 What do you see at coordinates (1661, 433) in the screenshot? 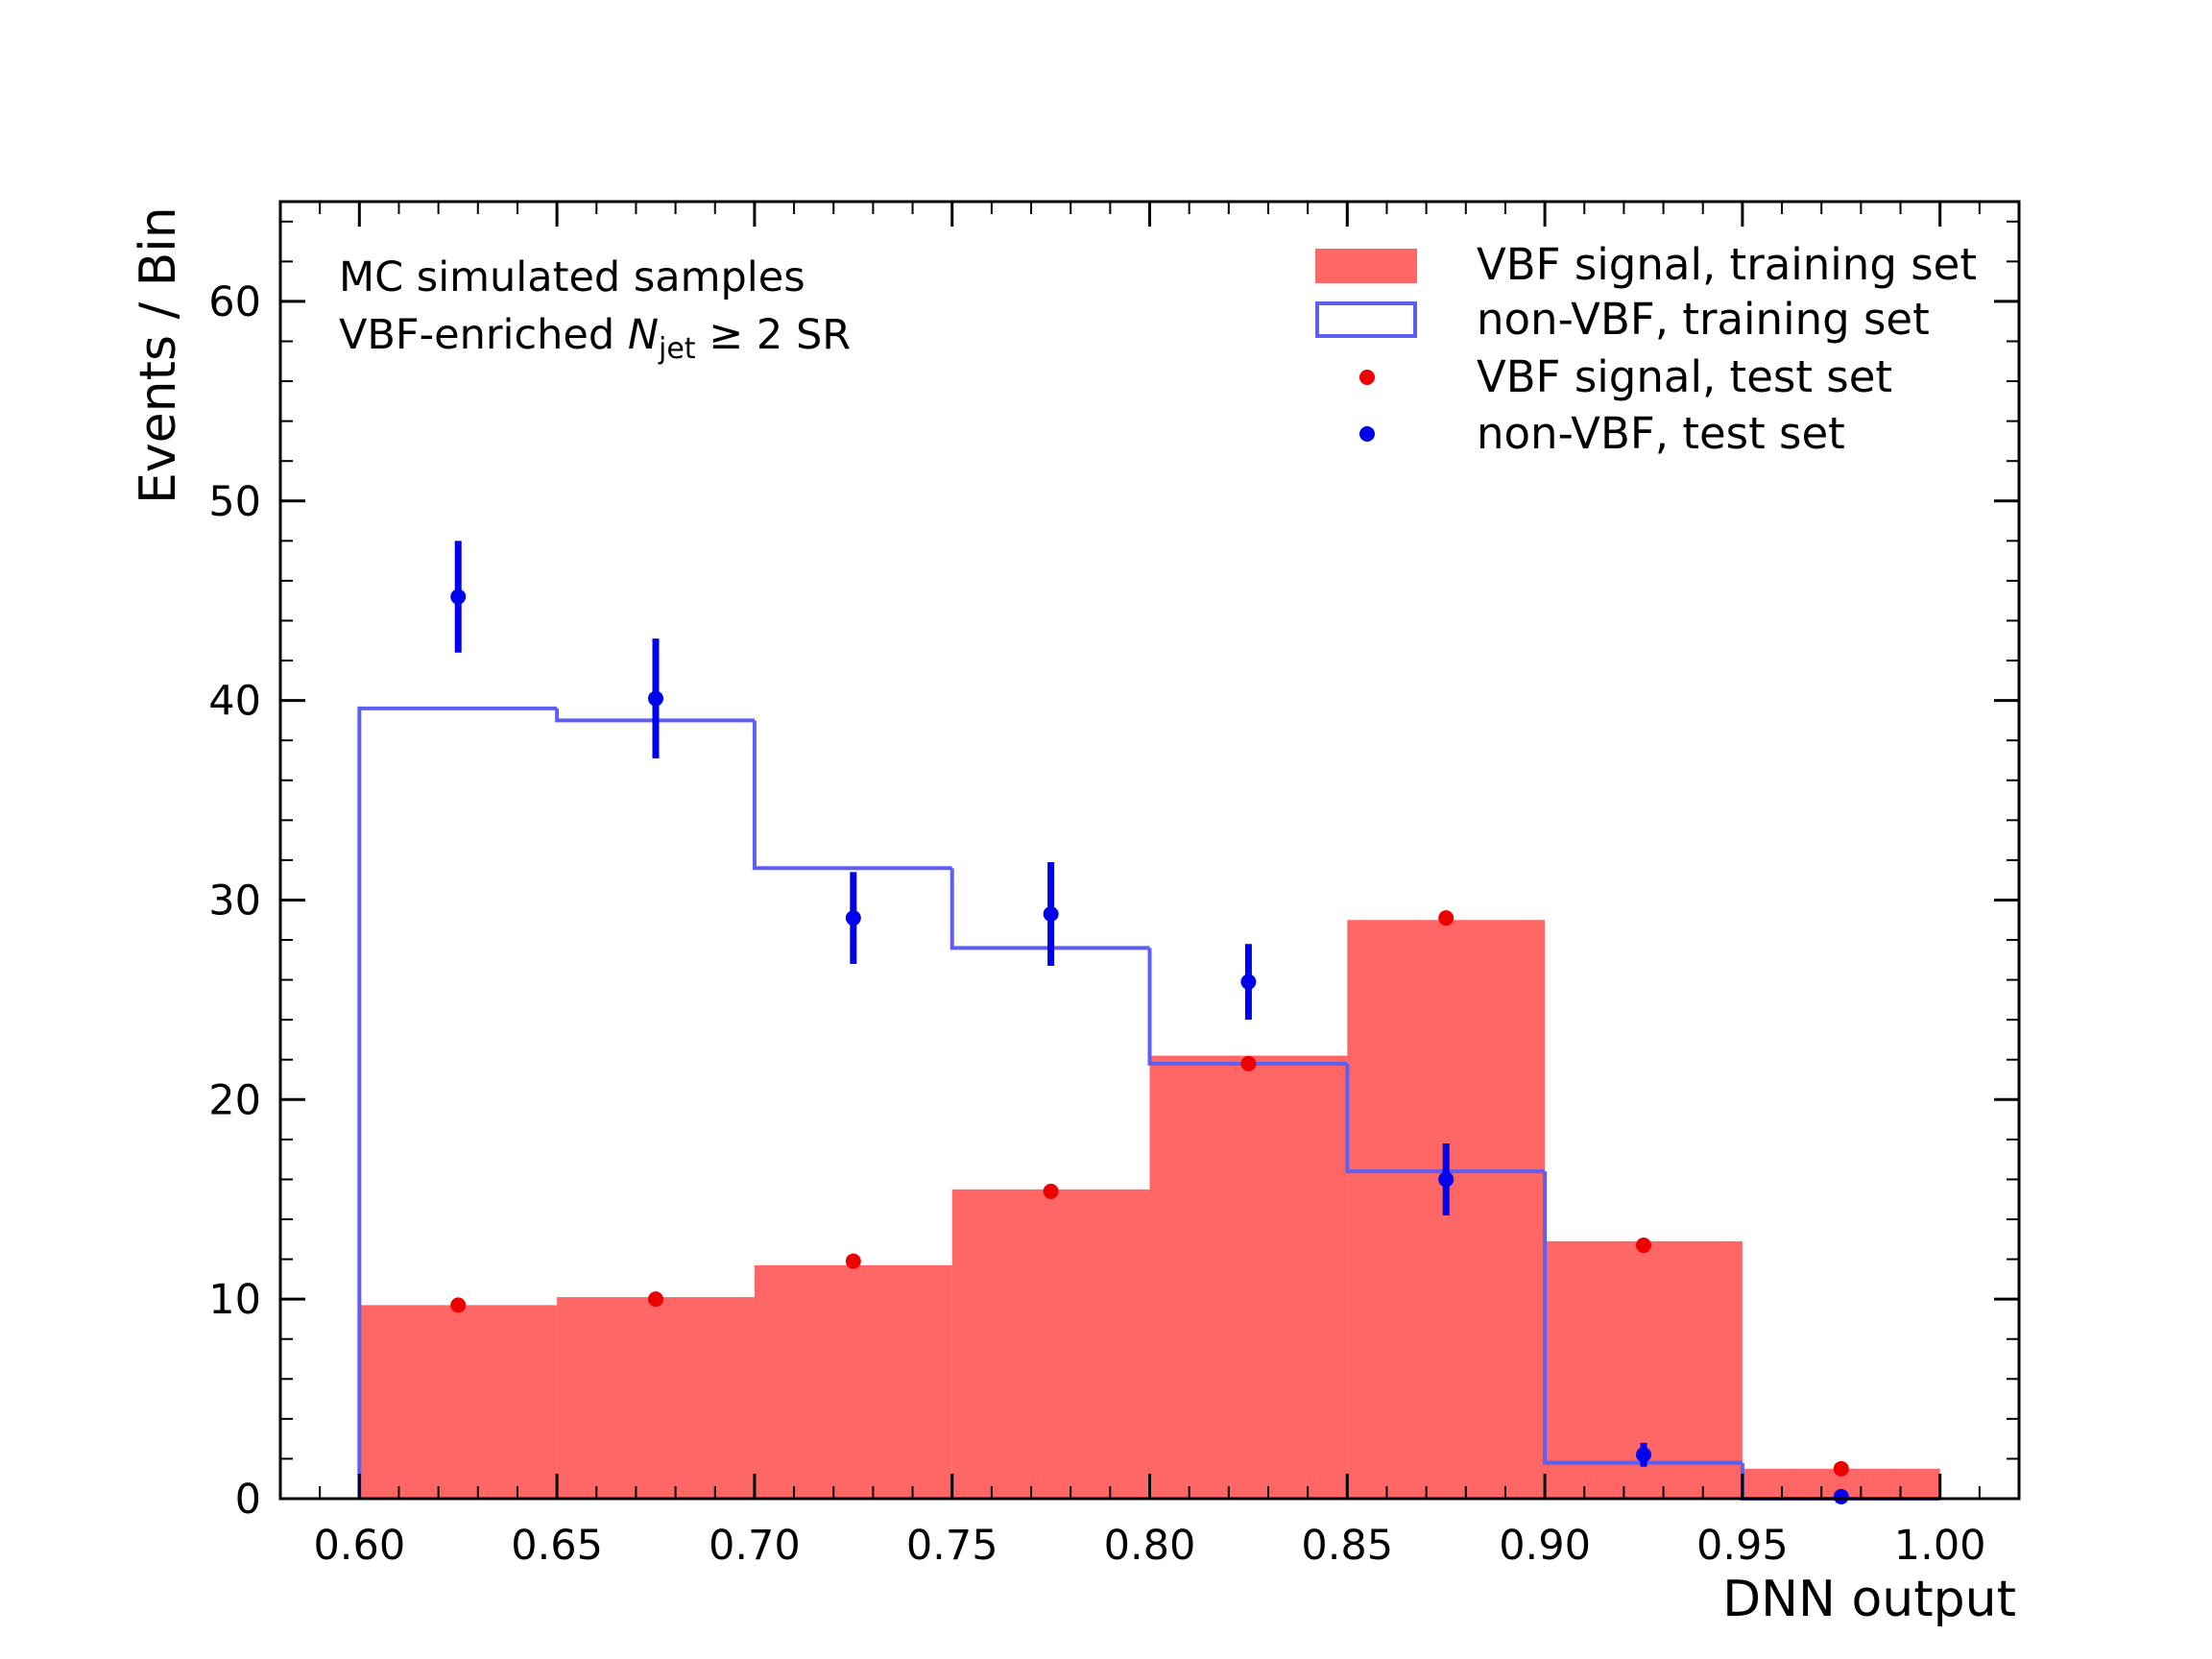
I see `legend-label-nonvbf-test: non-VBF, test set` at bounding box center [1661, 433].